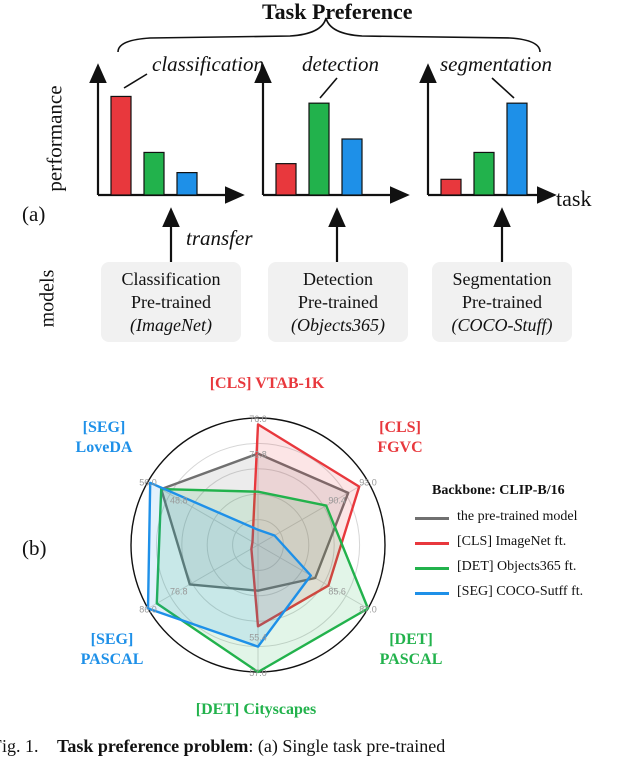 The image size is (640, 757). I want to click on axis-name: FGVC, so click(400, 447).